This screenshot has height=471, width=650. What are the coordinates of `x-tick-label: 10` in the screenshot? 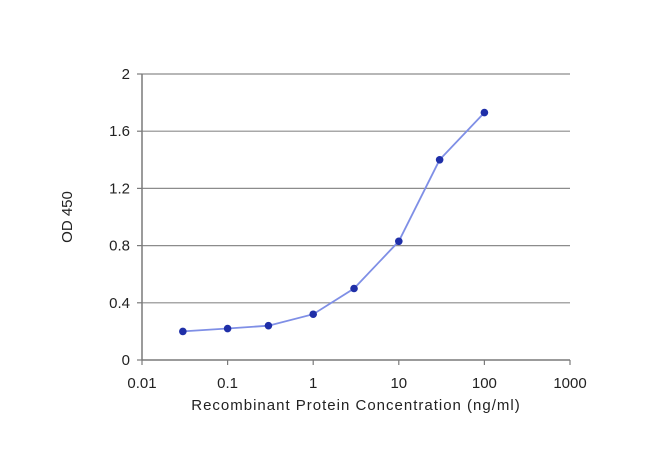 It's located at (398, 383).